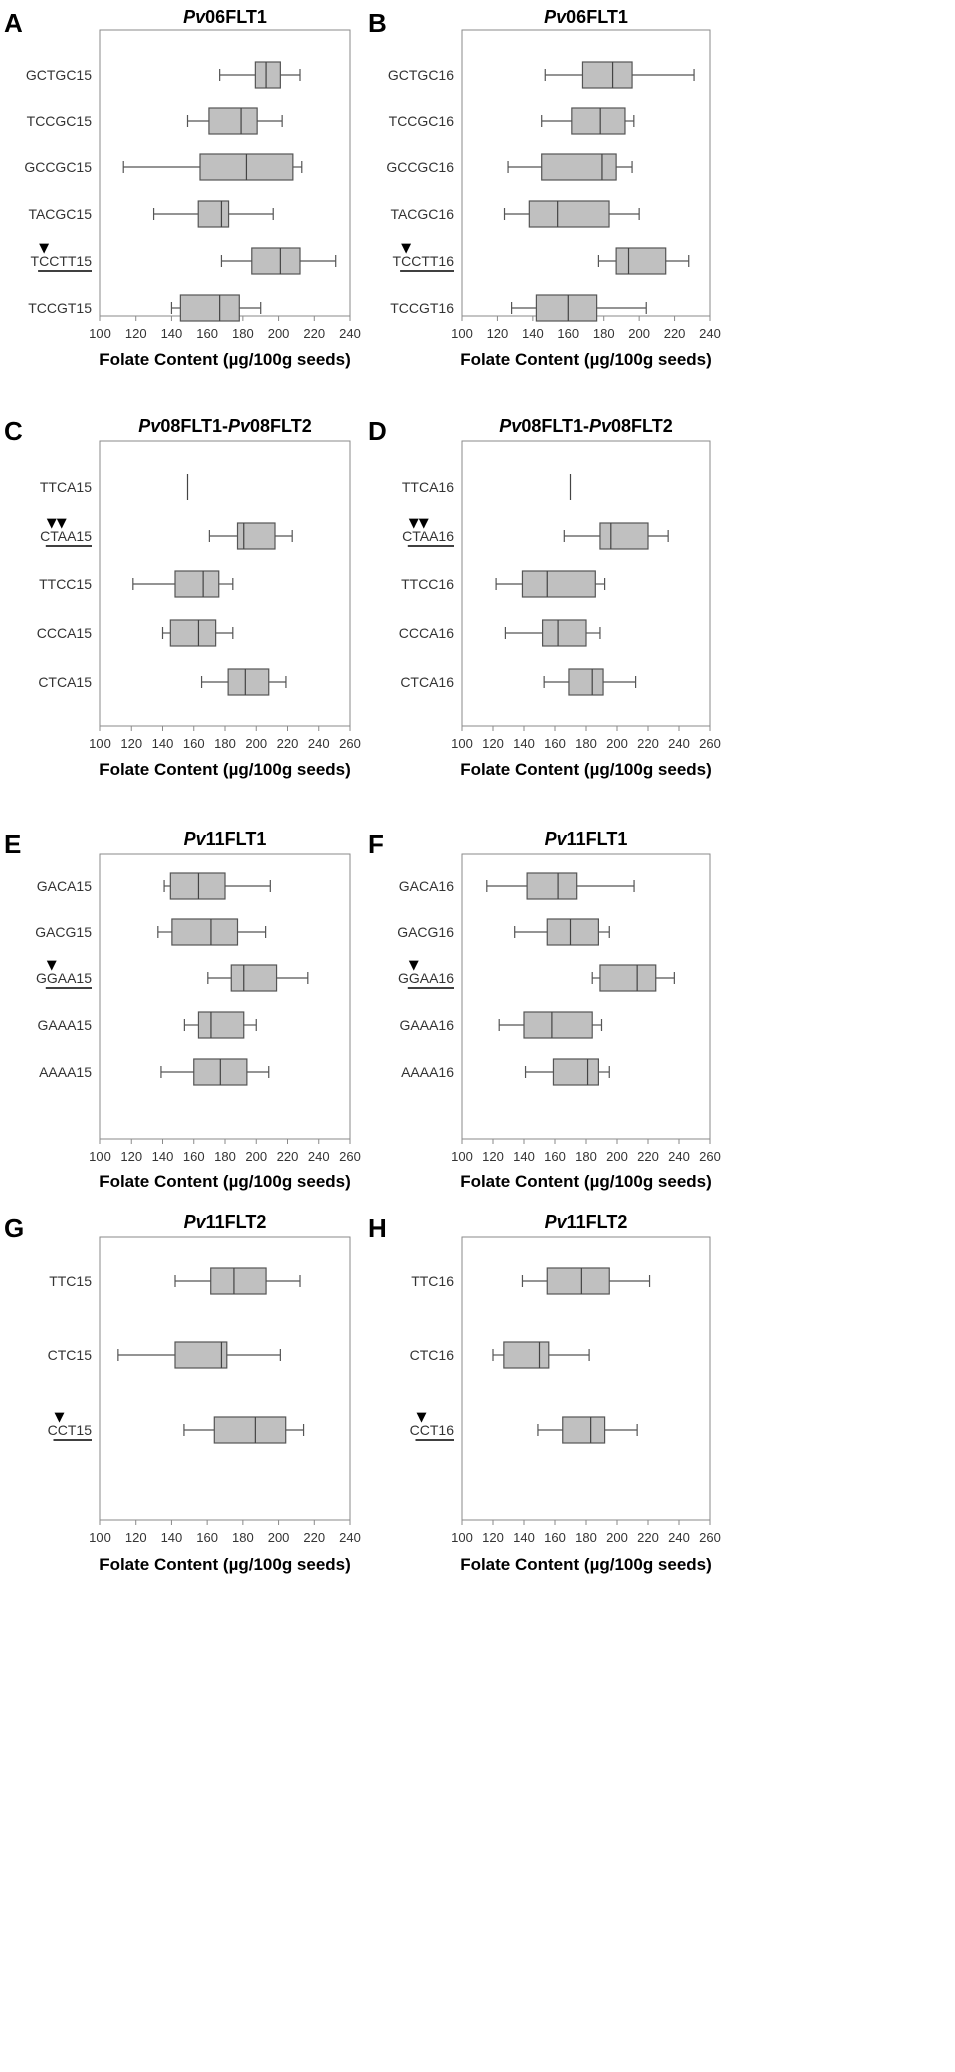 The image size is (955, 2072). I want to click on category-label: TTCC15, so click(65, 584).